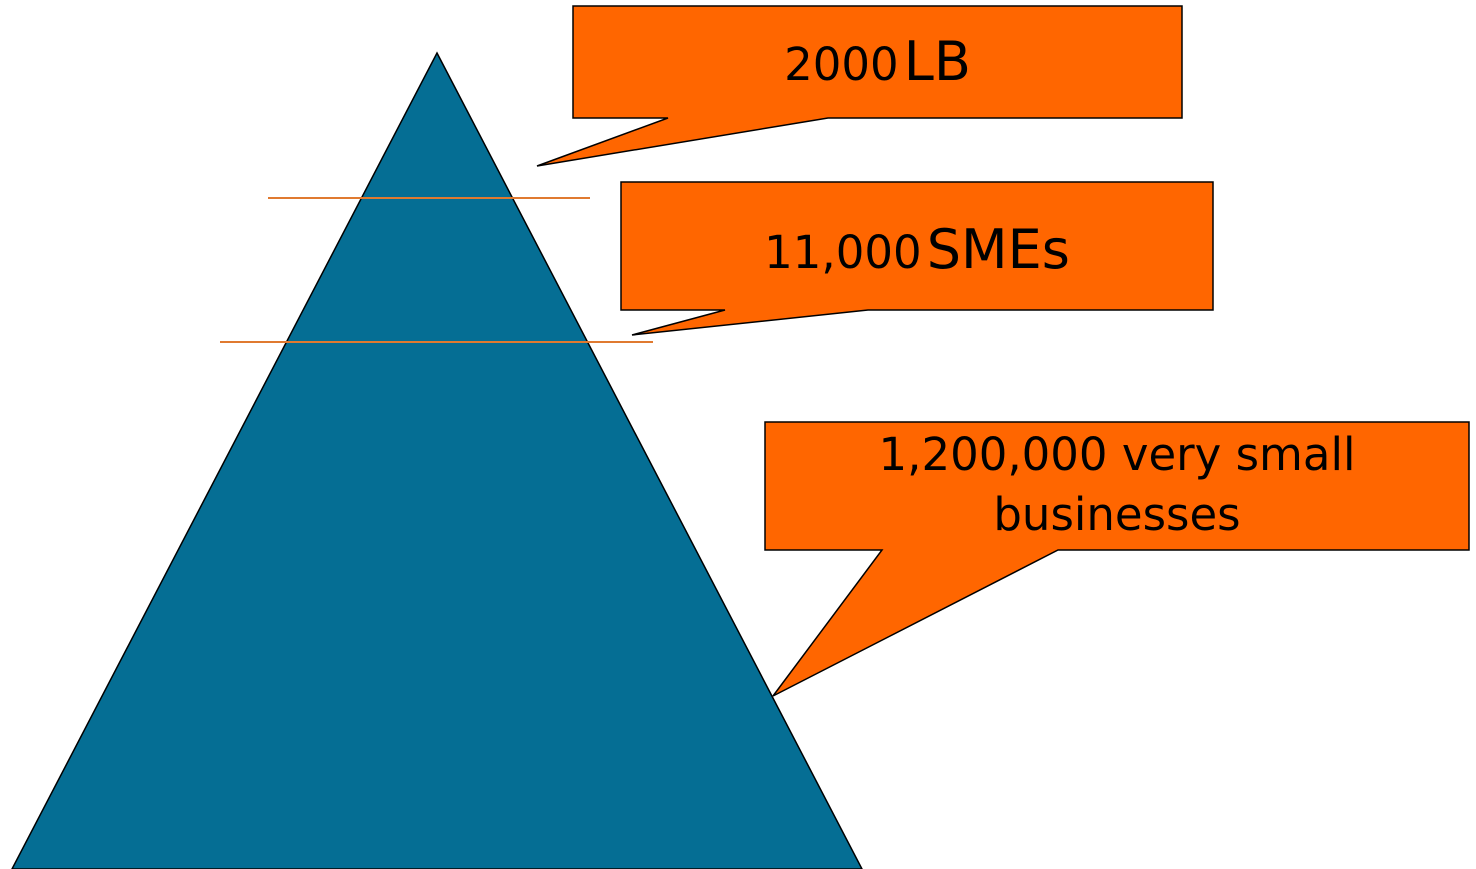 The image size is (1476, 869). I want to click on lb-count: 2000, so click(841, 64).